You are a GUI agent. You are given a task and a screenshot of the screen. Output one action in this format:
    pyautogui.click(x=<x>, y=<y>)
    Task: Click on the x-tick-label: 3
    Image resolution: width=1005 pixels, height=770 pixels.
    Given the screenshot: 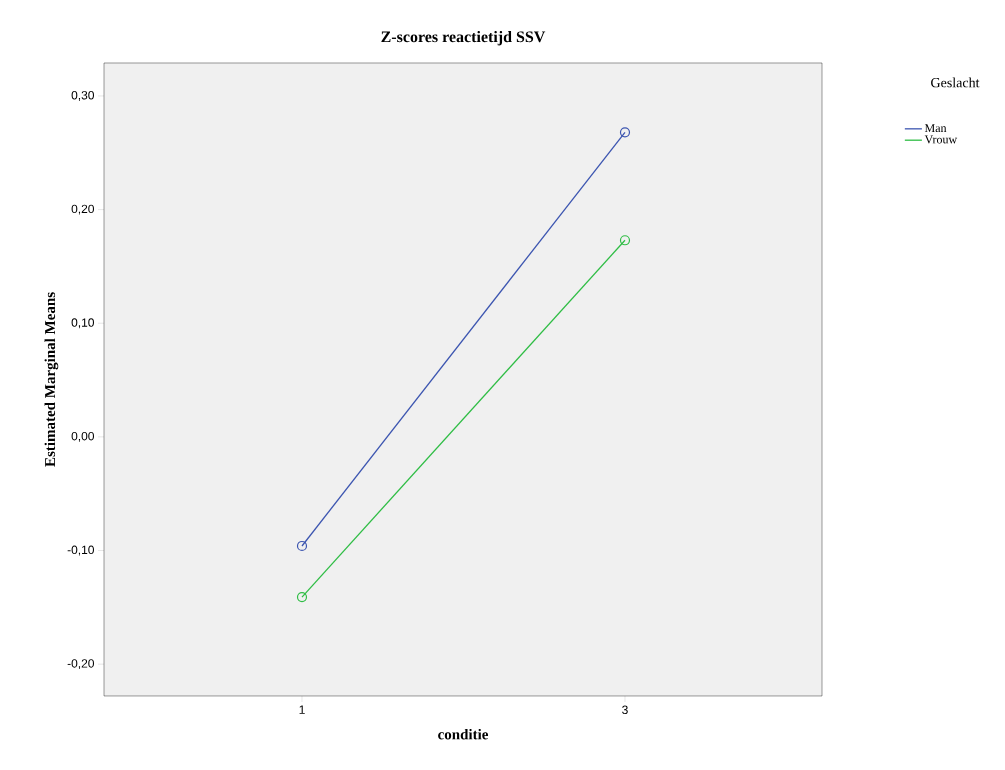 What is the action you would take?
    pyautogui.click(x=625, y=710)
    